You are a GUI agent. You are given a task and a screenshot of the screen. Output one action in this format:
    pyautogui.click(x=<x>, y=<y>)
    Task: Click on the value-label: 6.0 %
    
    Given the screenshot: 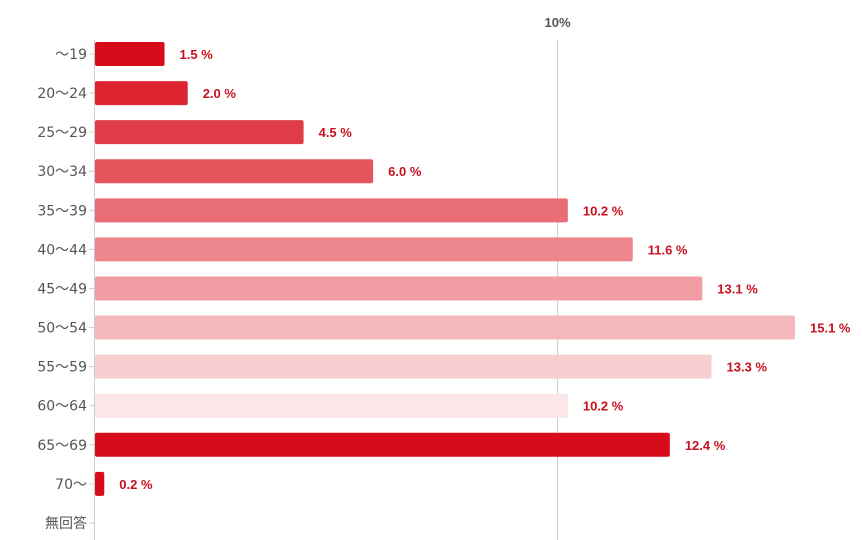 What is the action you would take?
    pyautogui.click(x=405, y=171)
    